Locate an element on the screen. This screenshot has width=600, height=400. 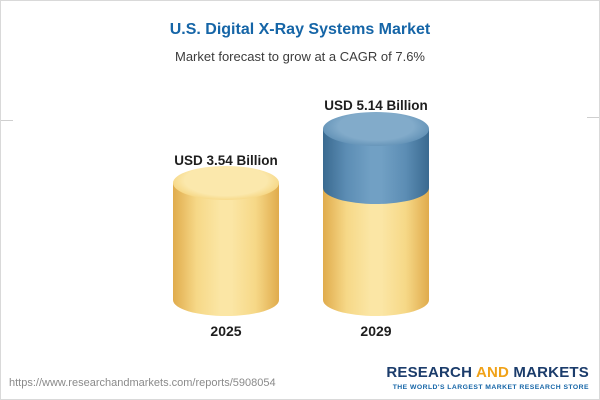
bar-2029-cylinder is located at coordinates (376, 214).